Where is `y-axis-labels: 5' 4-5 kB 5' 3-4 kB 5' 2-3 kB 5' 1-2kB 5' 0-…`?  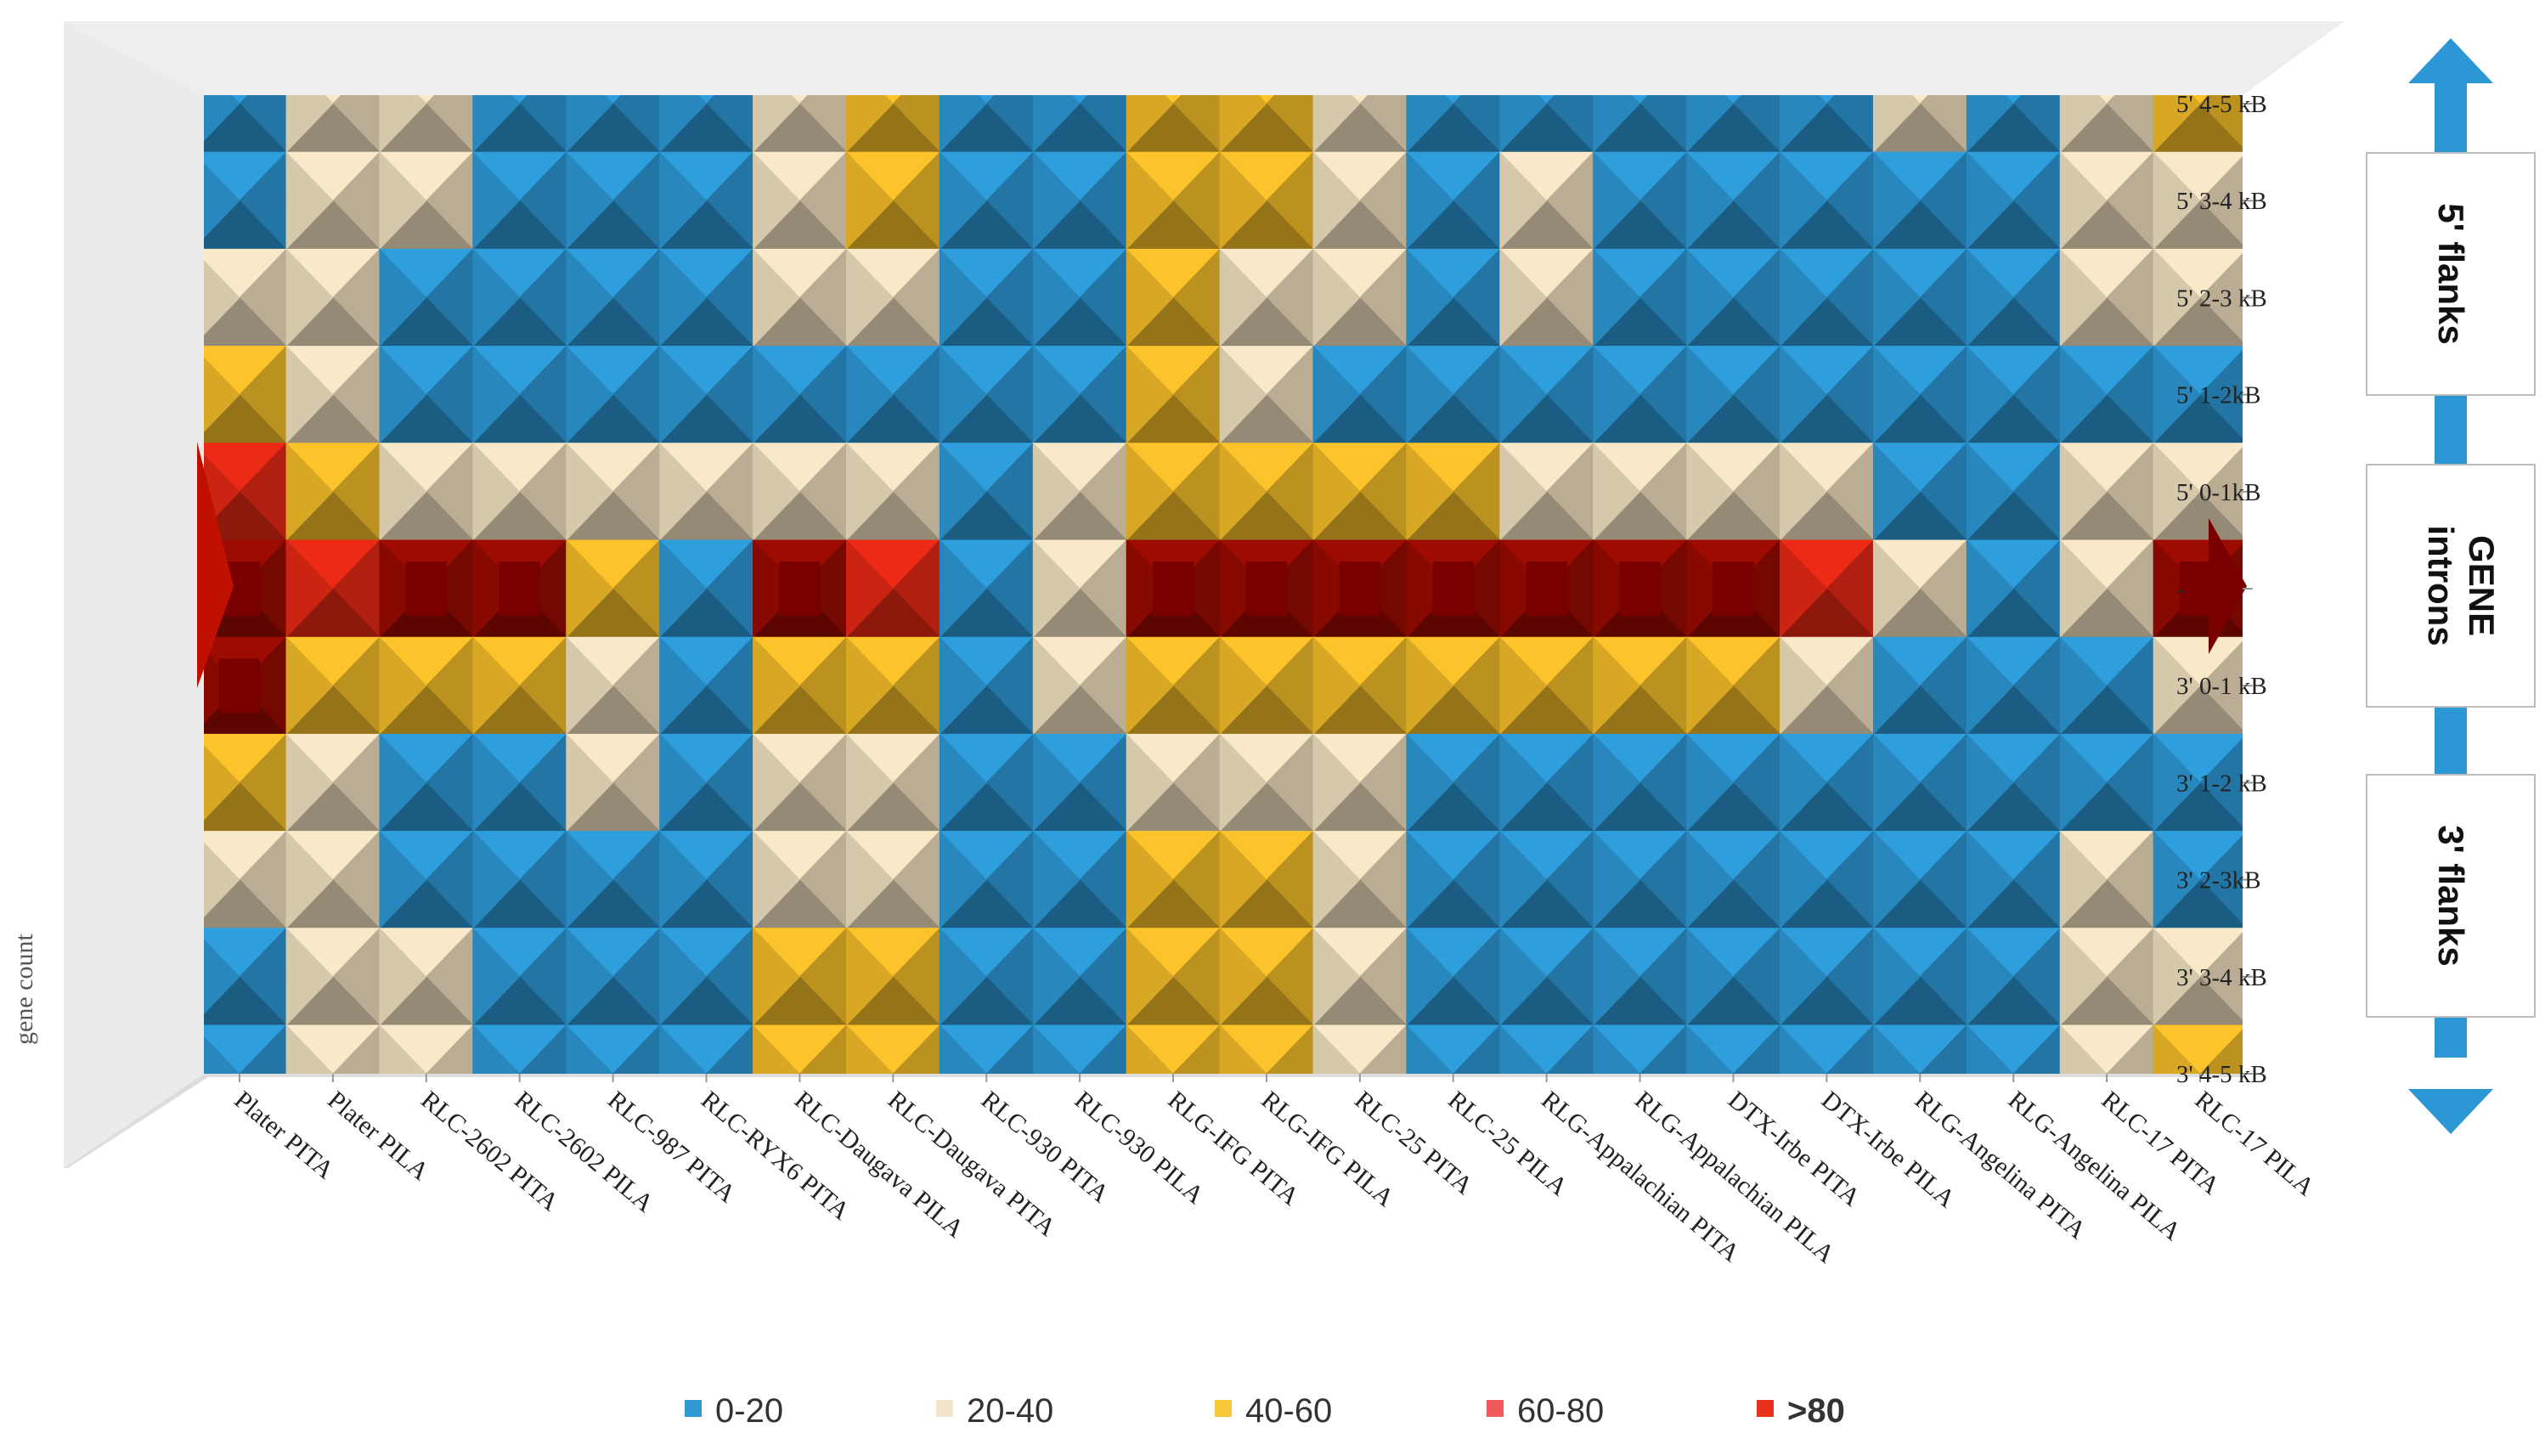 y-axis-labels: 5' 4-5 kB 5' 3-4 kB 5' 2-3 kB 5' 1-2kB 5' 0-… is located at coordinates (2222, 590).